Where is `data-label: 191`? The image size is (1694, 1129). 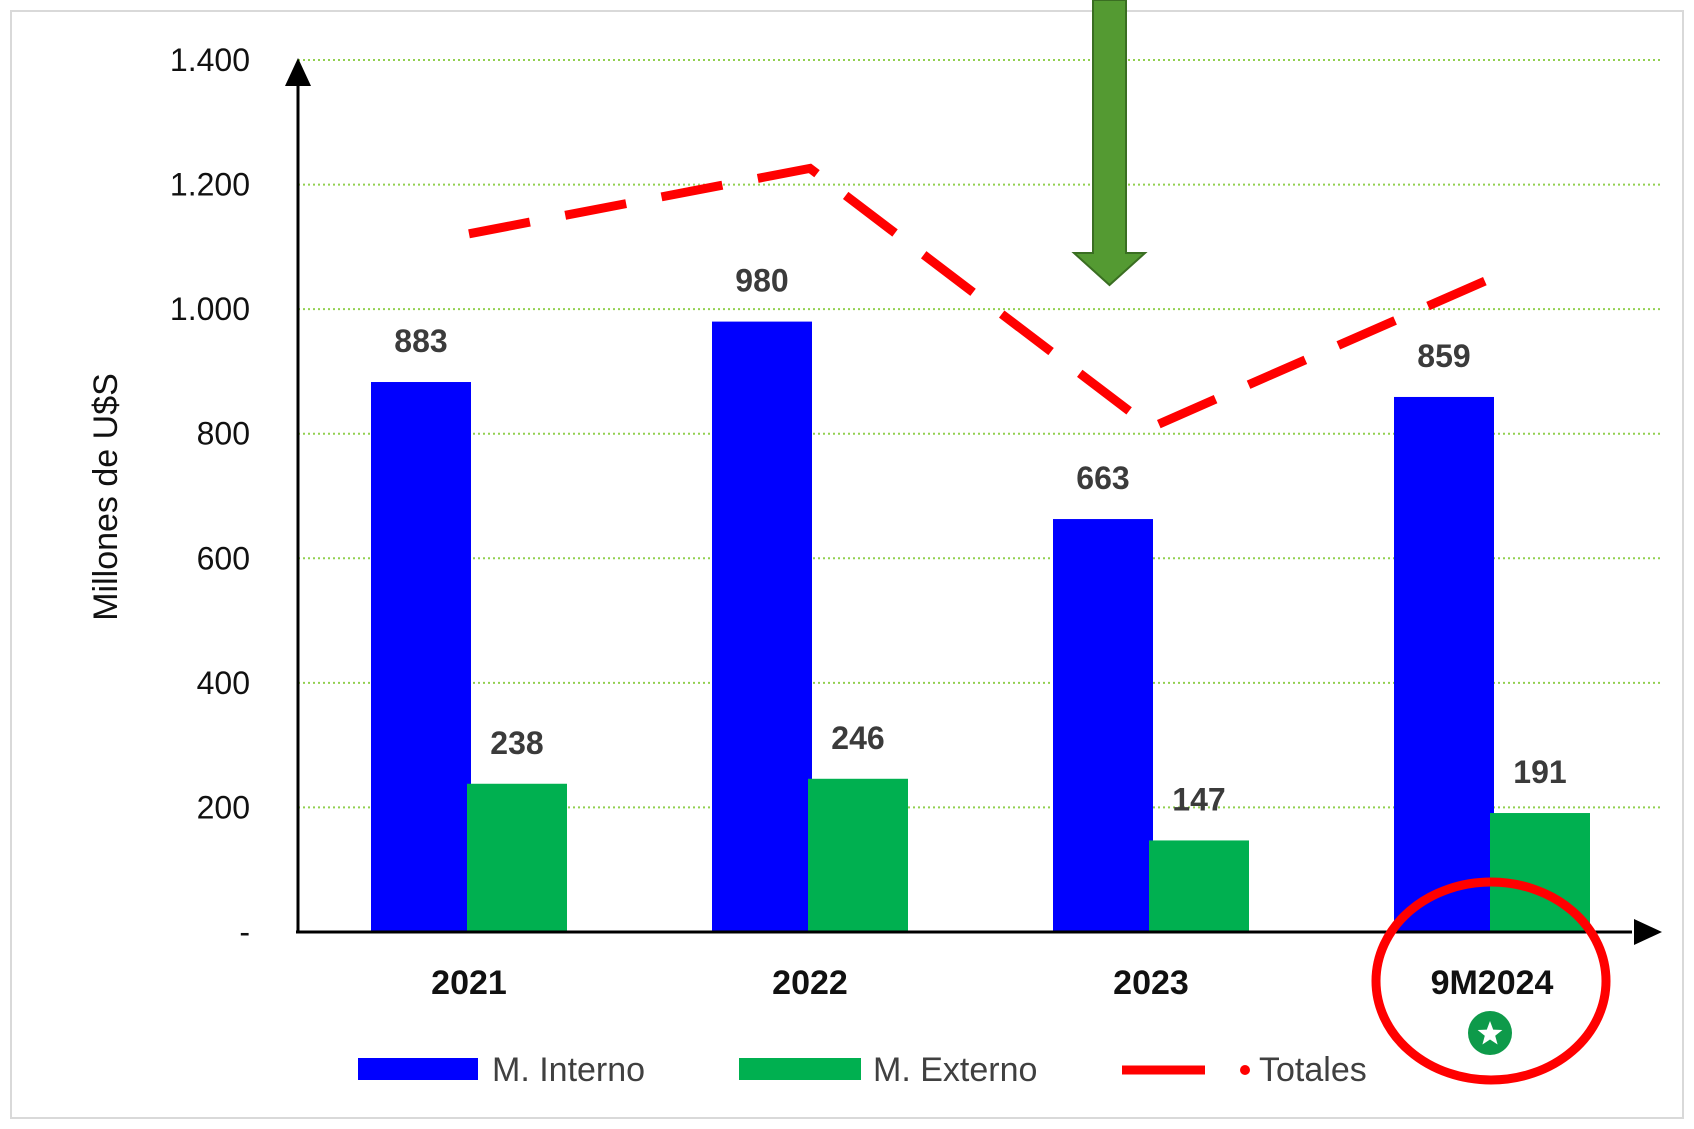 data-label: 191 is located at coordinates (1539, 772).